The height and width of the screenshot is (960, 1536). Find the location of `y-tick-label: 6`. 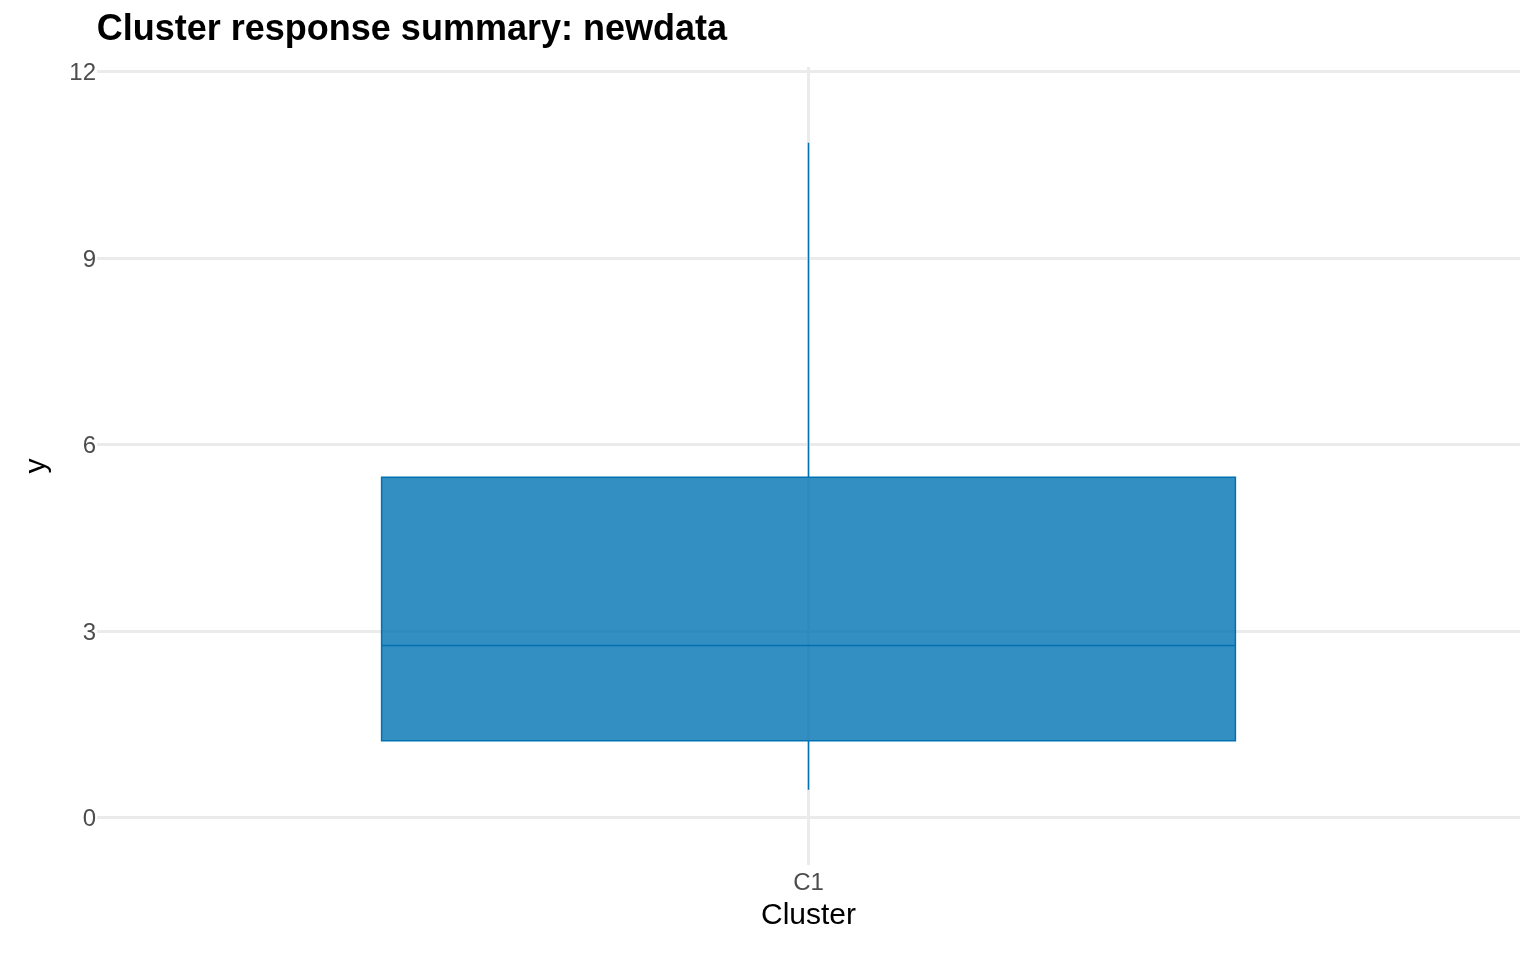

y-tick-label: 6 is located at coordinates (89, 445).